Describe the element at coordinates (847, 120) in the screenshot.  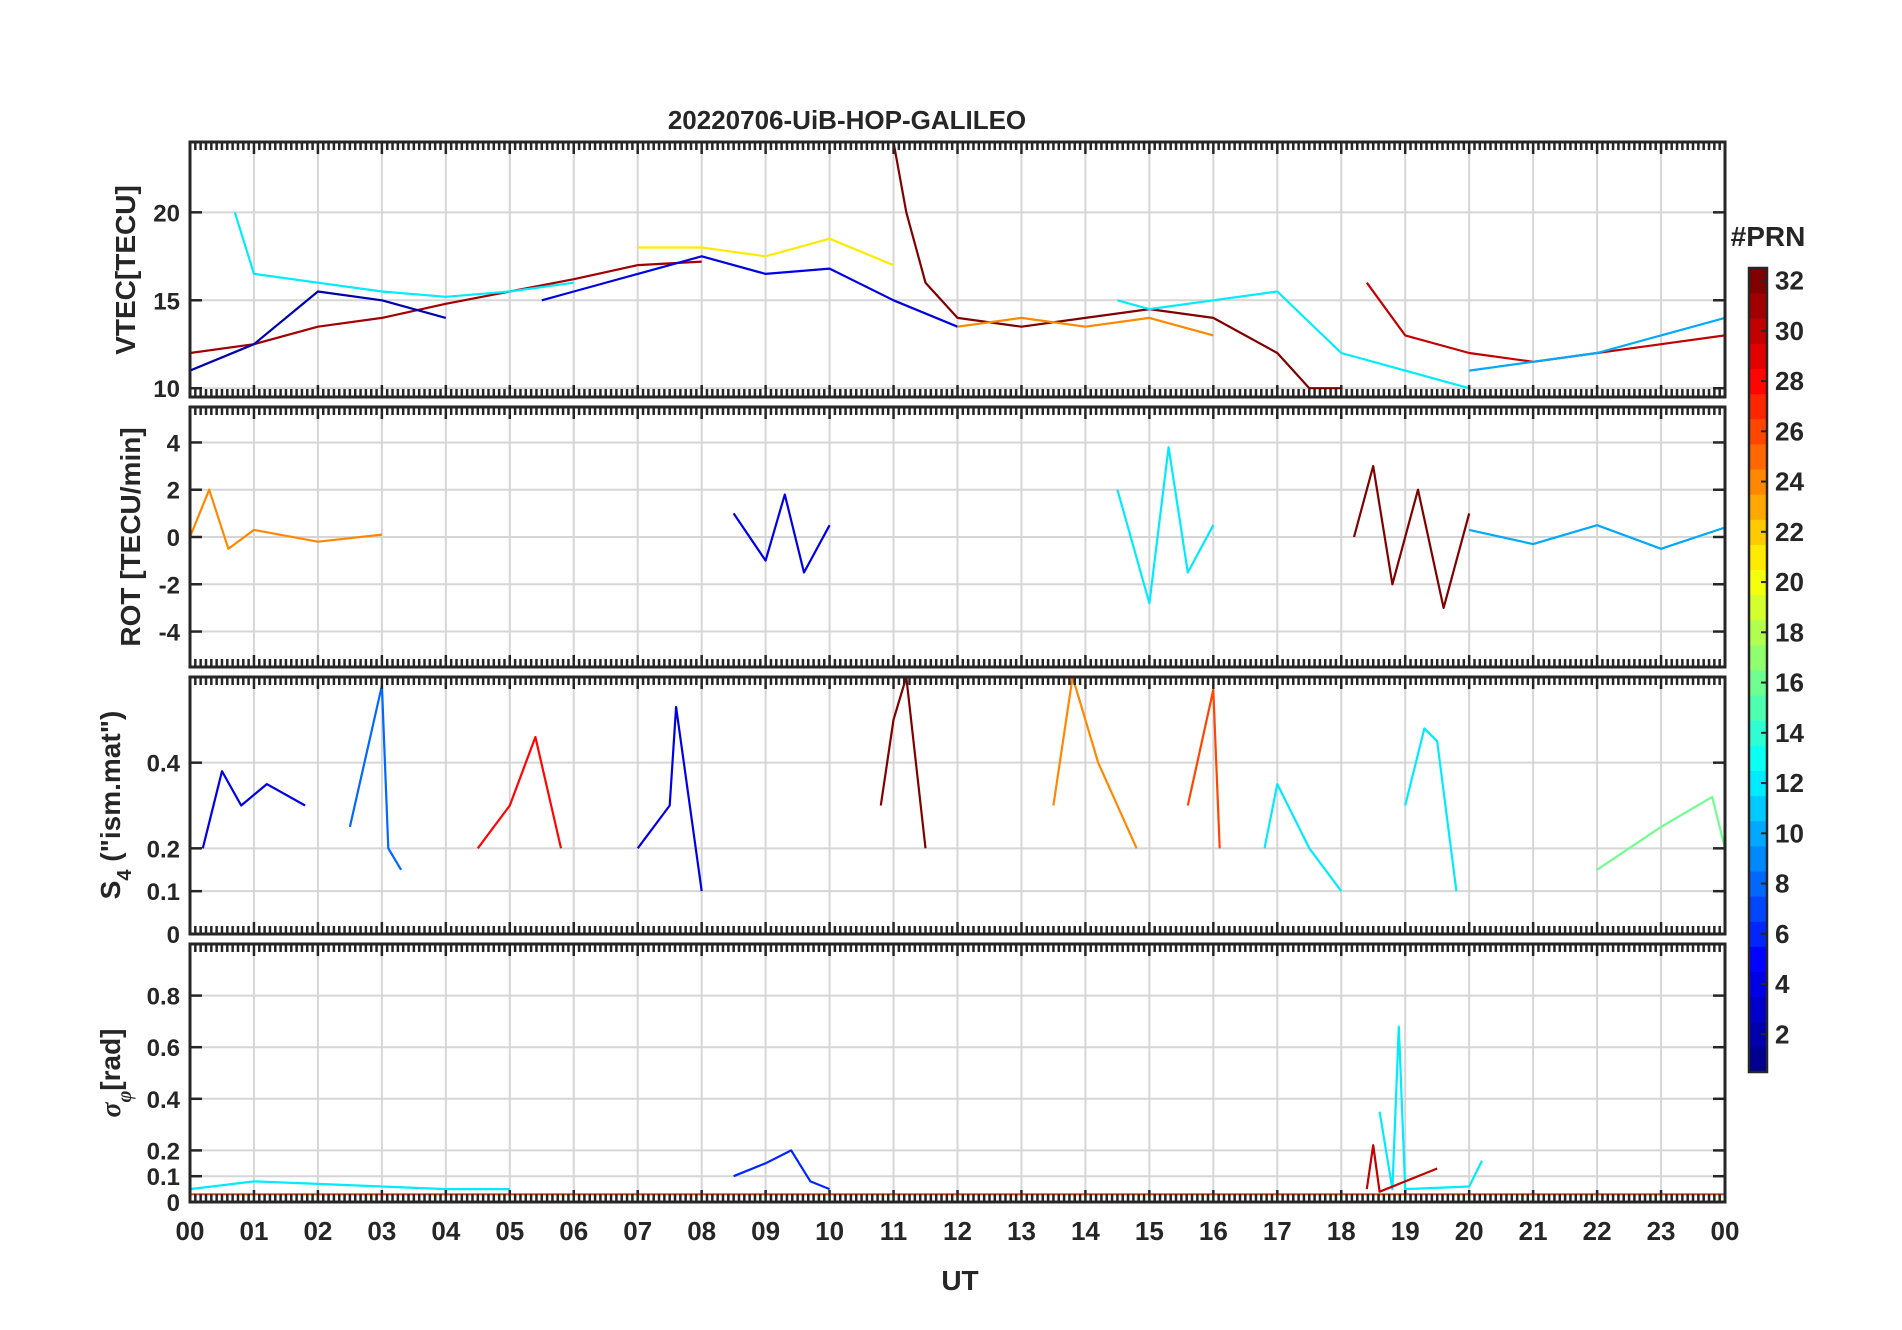
I see `figure-title: 20220706-UiB-HOP-GALILEO` at that location.